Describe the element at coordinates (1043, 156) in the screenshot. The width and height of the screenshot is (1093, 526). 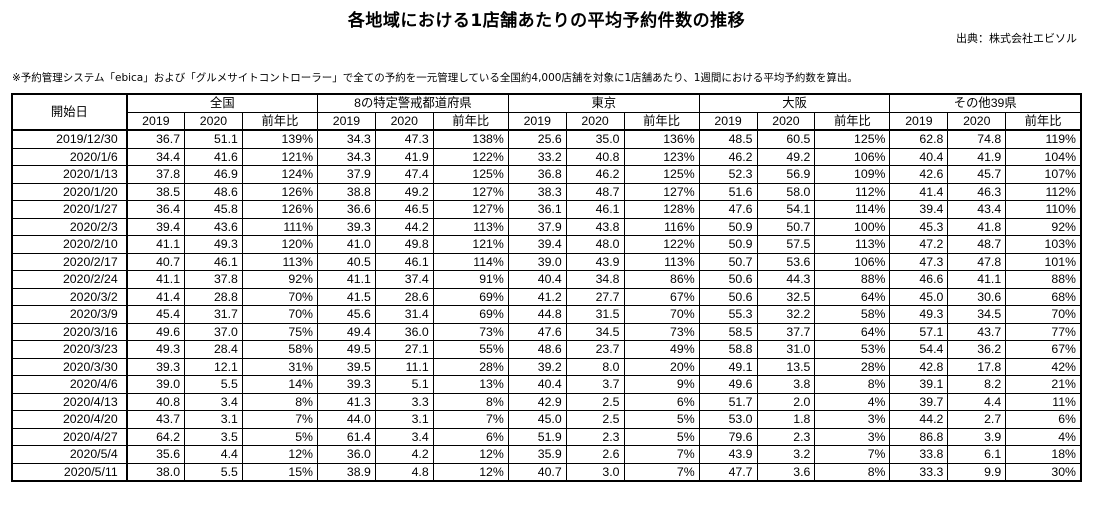
I see `value-cell: 104%` at that location.